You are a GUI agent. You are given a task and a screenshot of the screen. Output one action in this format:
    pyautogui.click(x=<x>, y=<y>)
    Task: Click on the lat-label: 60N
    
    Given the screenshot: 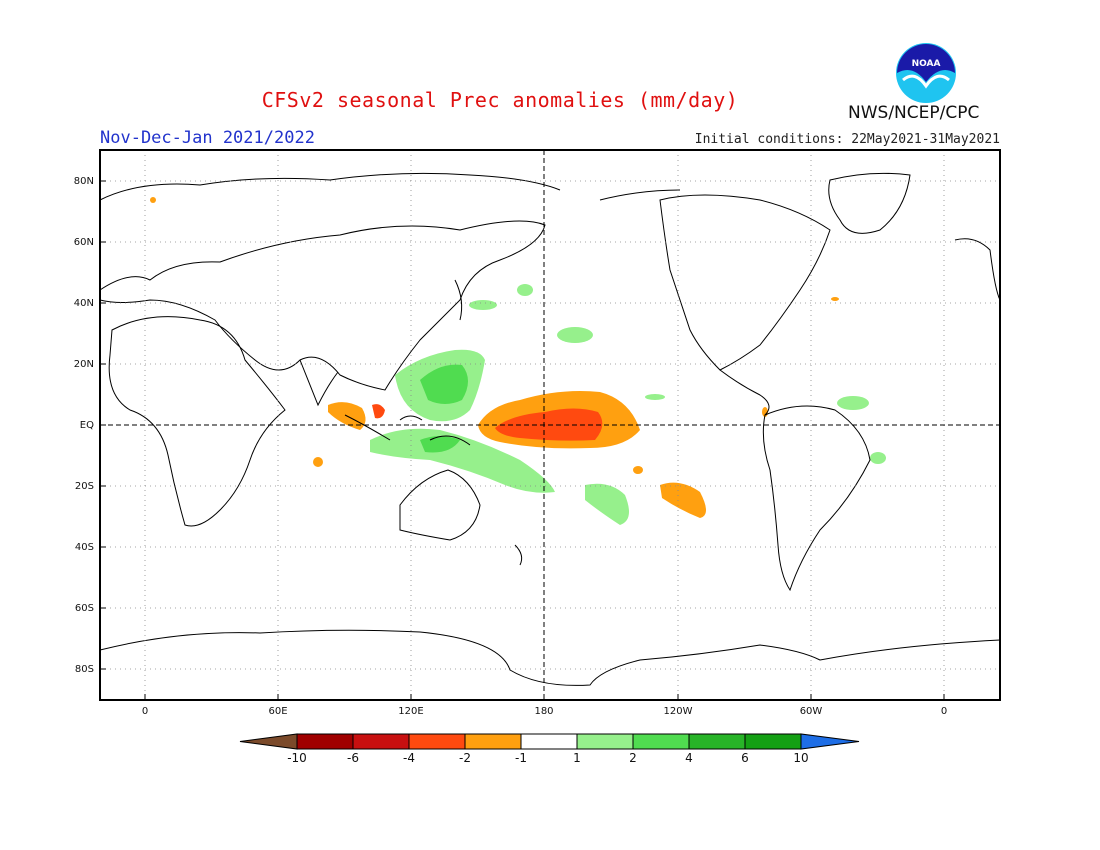 What is the action you would take?
    pyautogui.click(x=84, y=242)
    